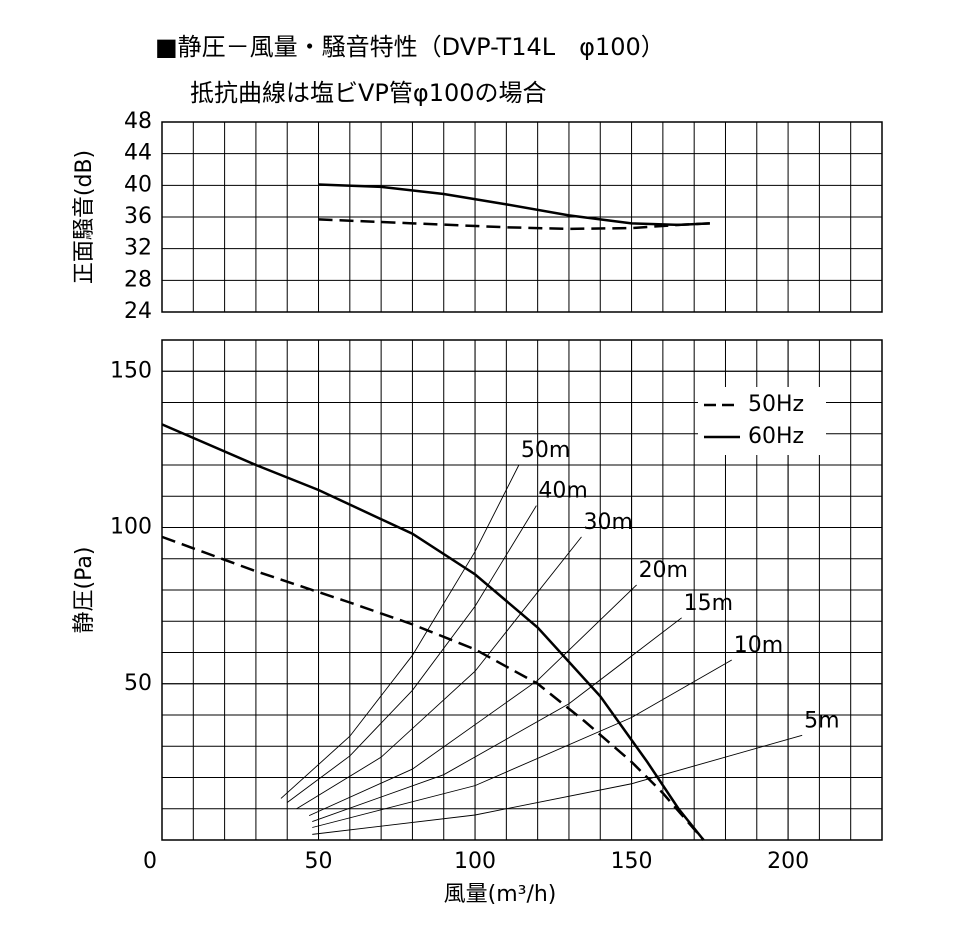 Image resolution: width=959 pixels, height=948 pixels. I want to click on y-axis-label: 静圧(Pa), so click(84, 590).